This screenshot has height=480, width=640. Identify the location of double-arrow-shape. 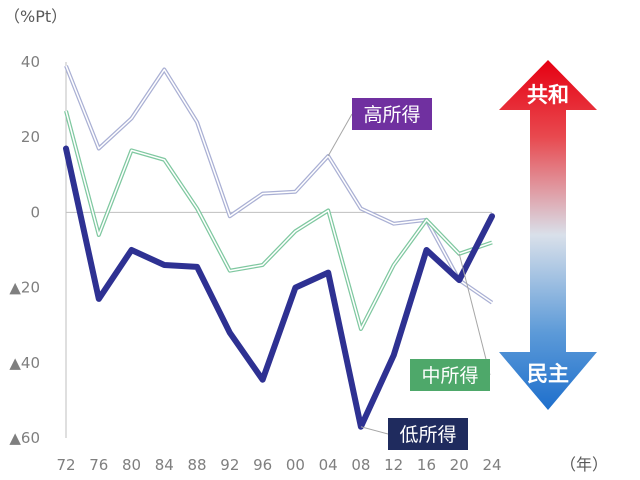
(548, 235).